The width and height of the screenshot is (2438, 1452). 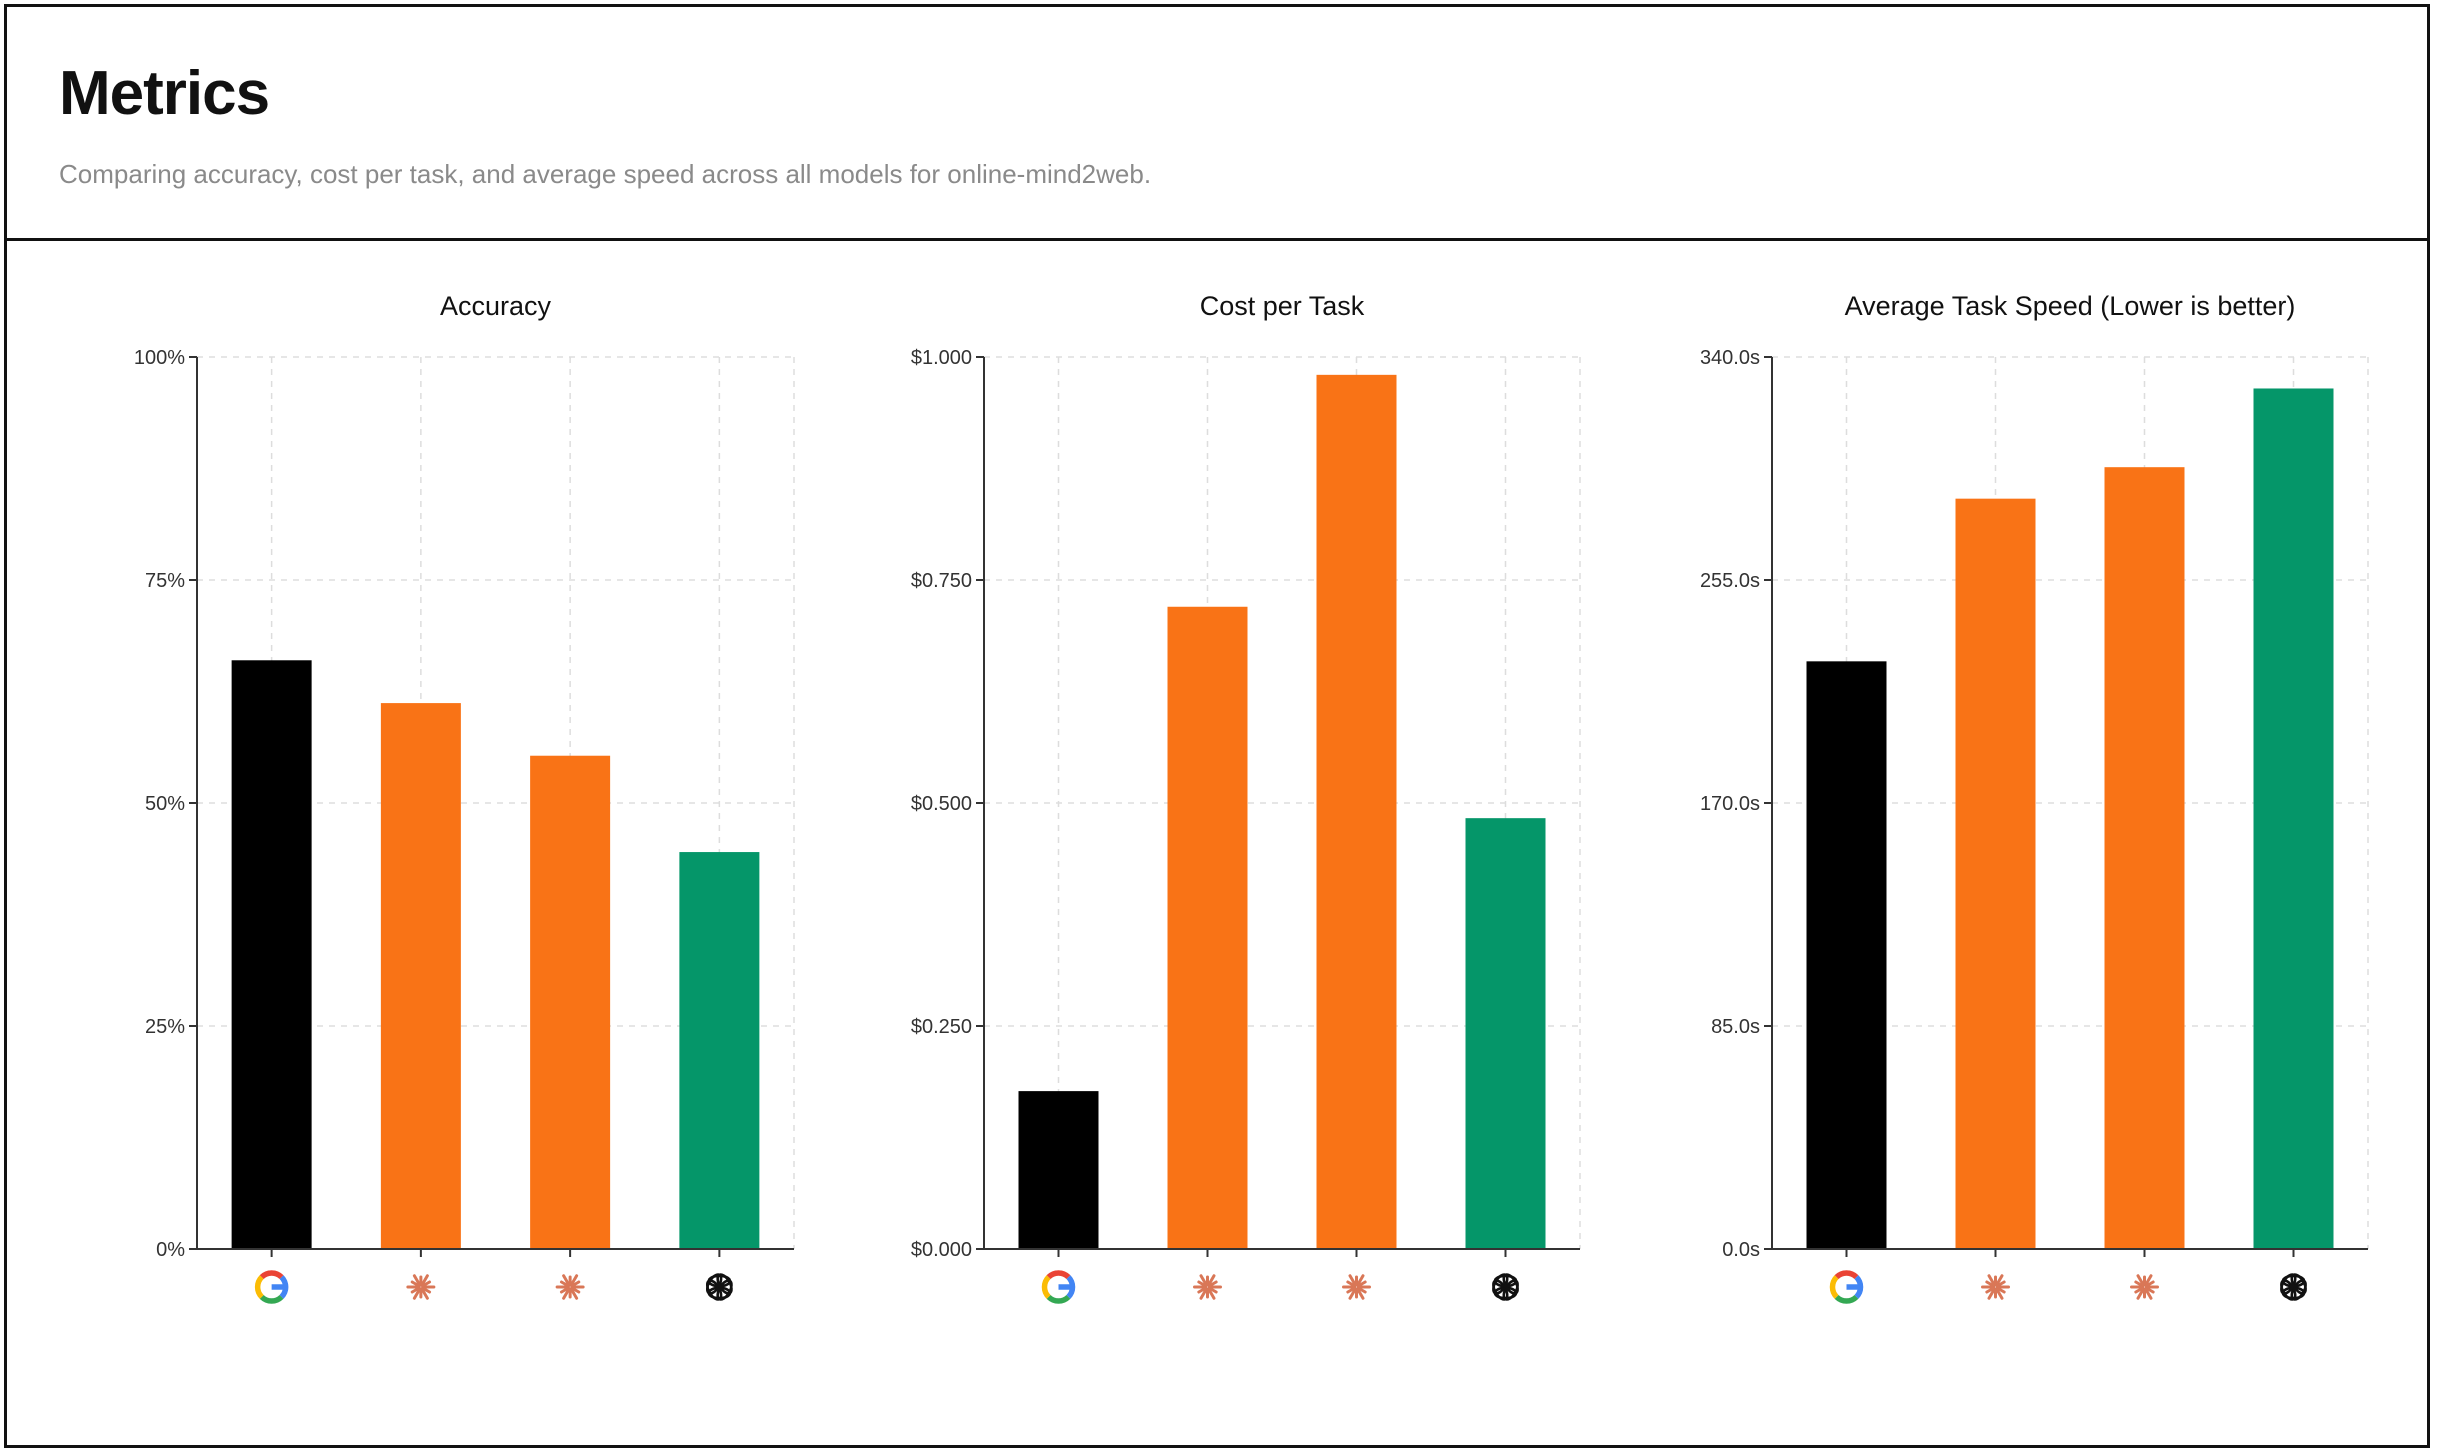 What do you see at coordinates (165, 804) in the screenshot?
I see `y-tick-label: 50%` at bounding box center [165, 804].